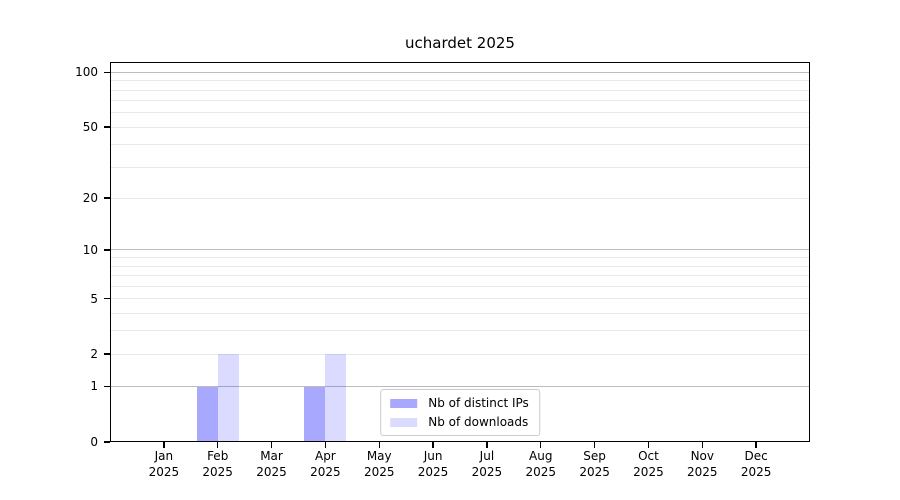  Describe the element at coordinates (164, 456) in the screenshot. I see `x-tick-label-month: Jan` at that location.